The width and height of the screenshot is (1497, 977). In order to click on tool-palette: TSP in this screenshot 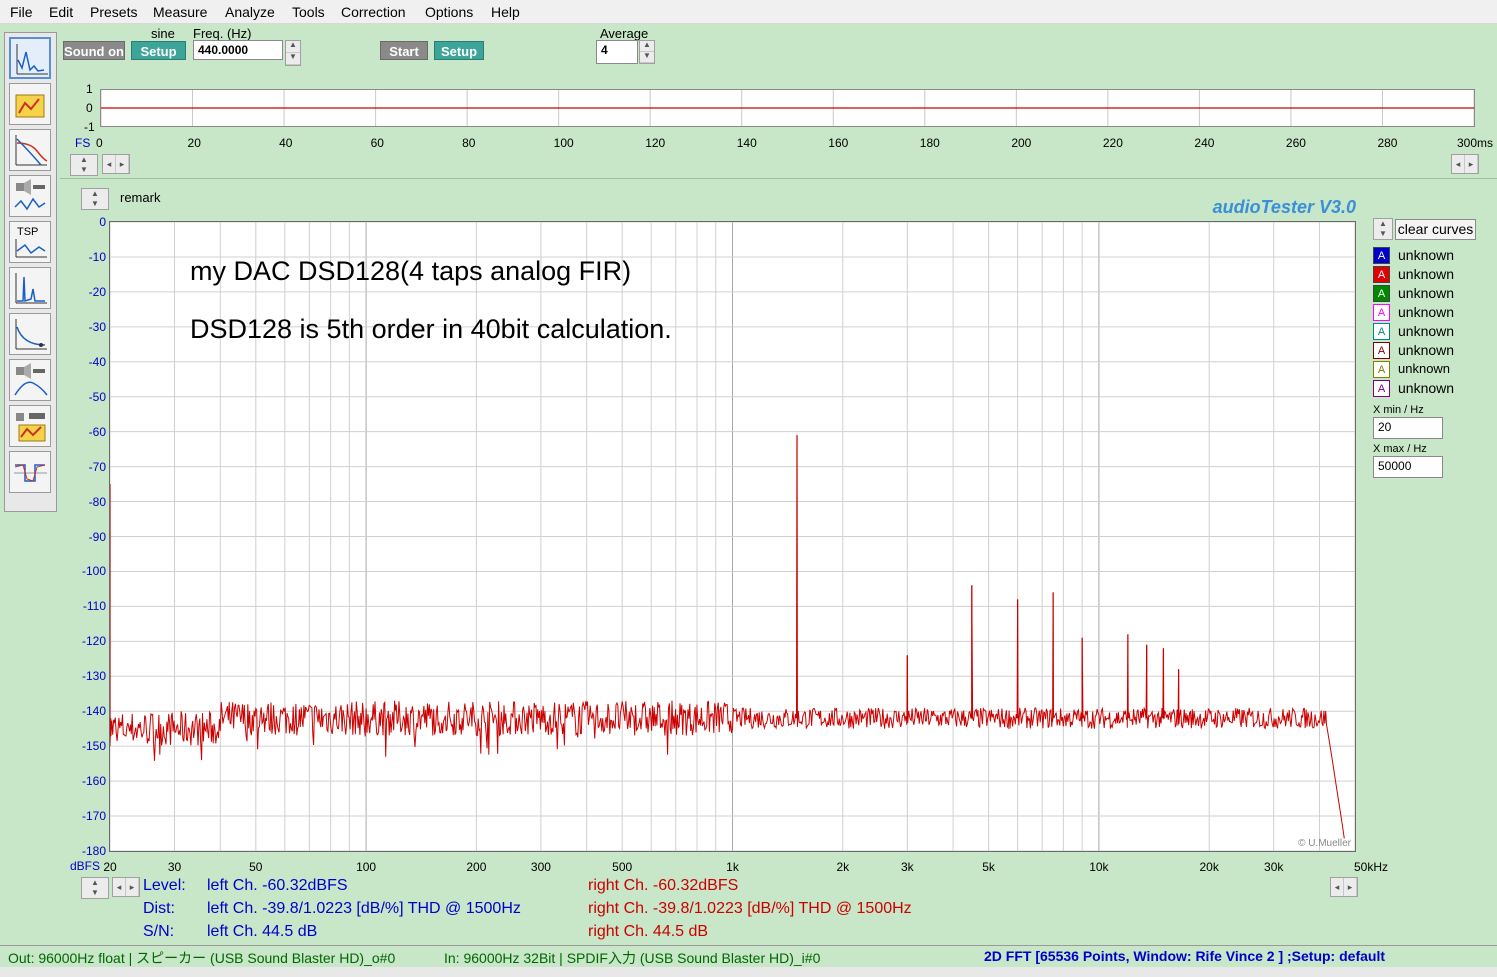, I will do `click(30, 272)`.